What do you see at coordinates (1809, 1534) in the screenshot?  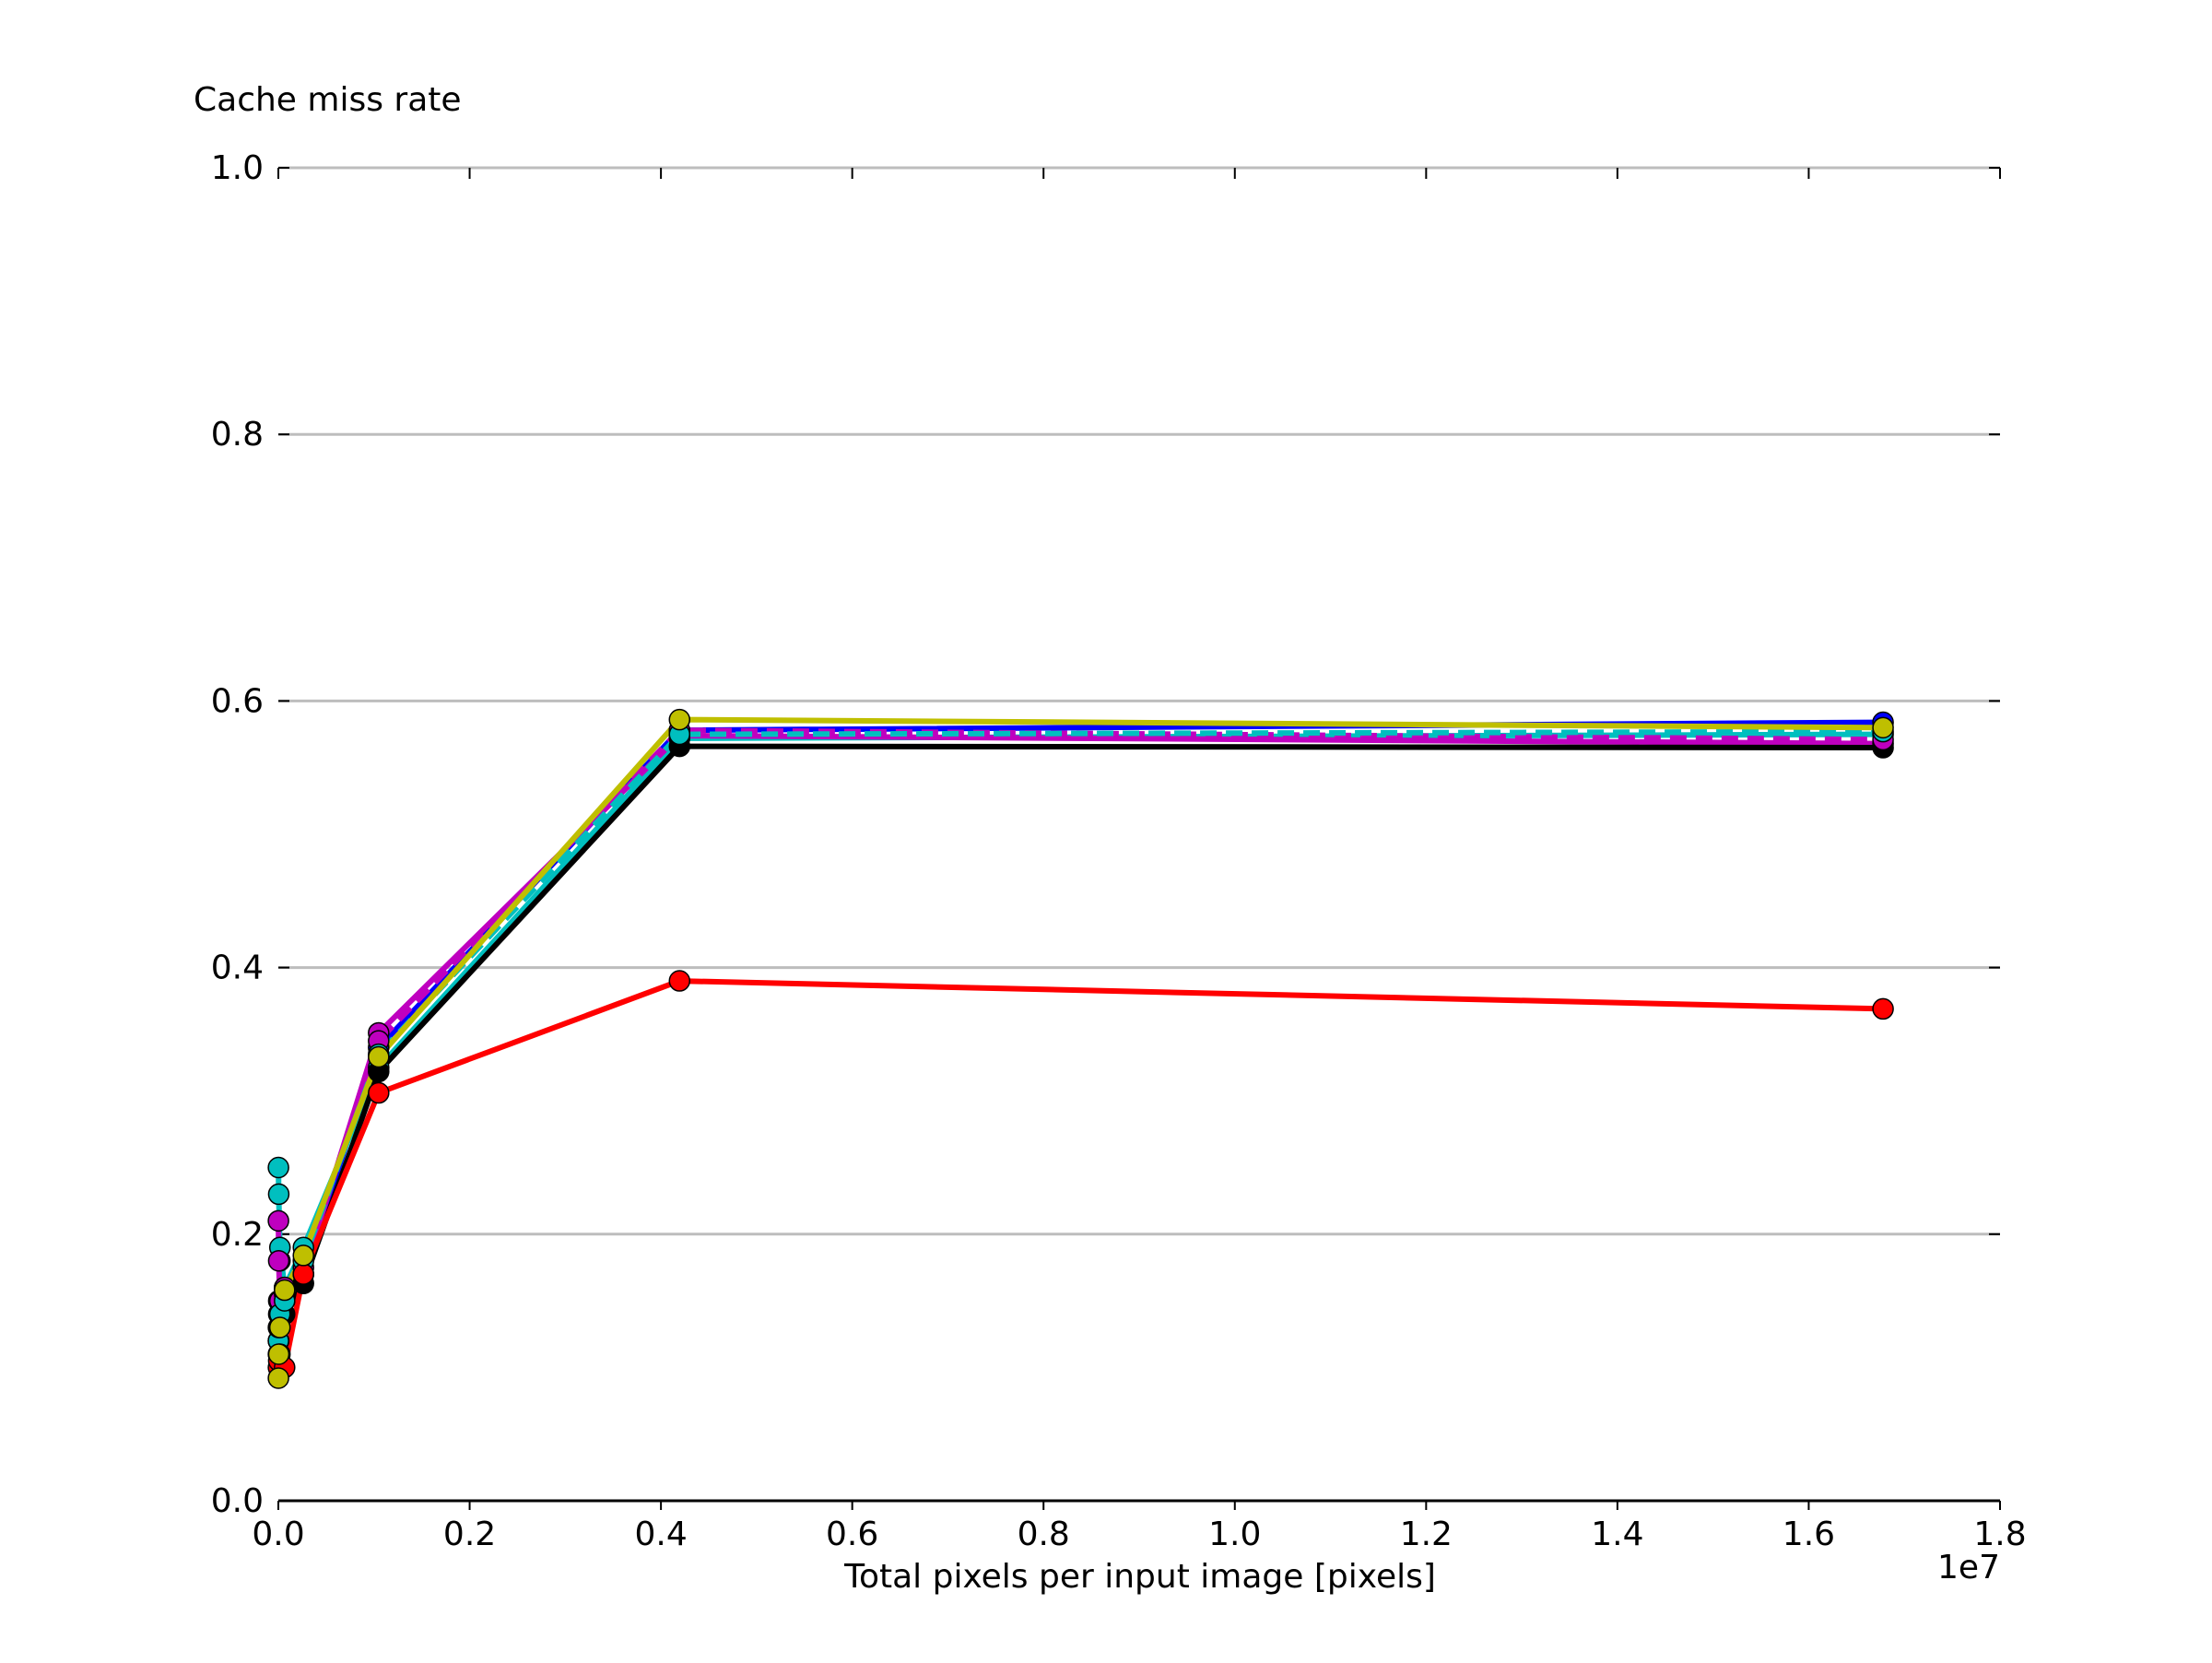 I see `x-tick-label: 1.6` at bounding box center [1809, 1534].